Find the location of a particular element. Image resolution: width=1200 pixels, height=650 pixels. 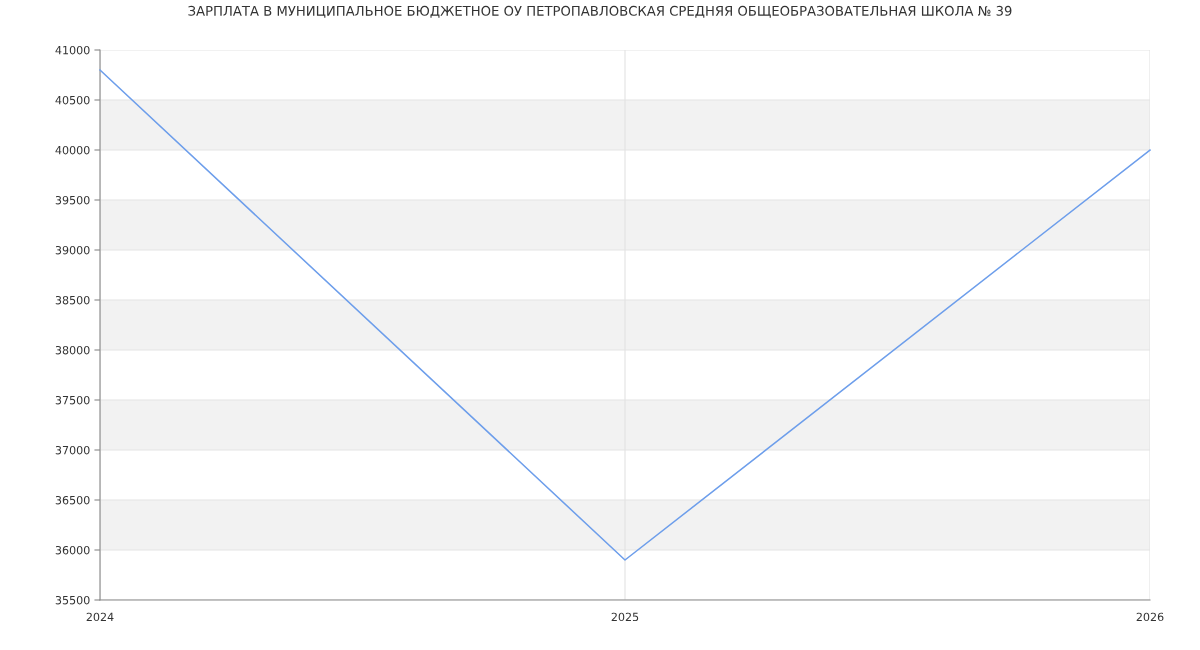

y-tick-label: 40000 is located at coordinates (72, 150).